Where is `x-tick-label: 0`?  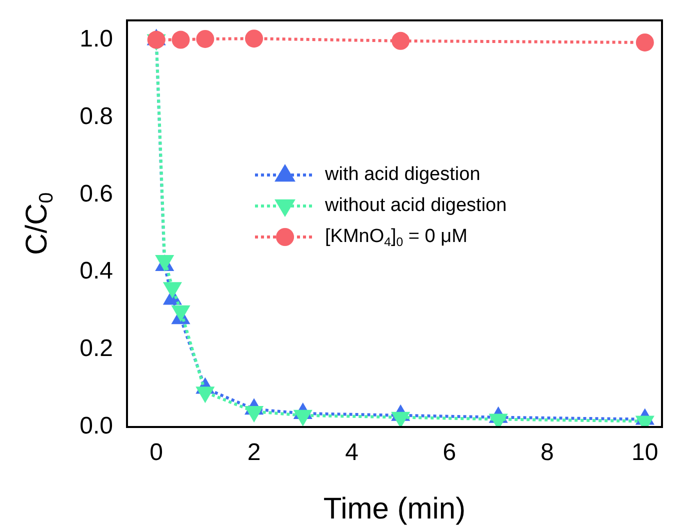
x-tick-label: 0 is located at coordinates (156, 452).